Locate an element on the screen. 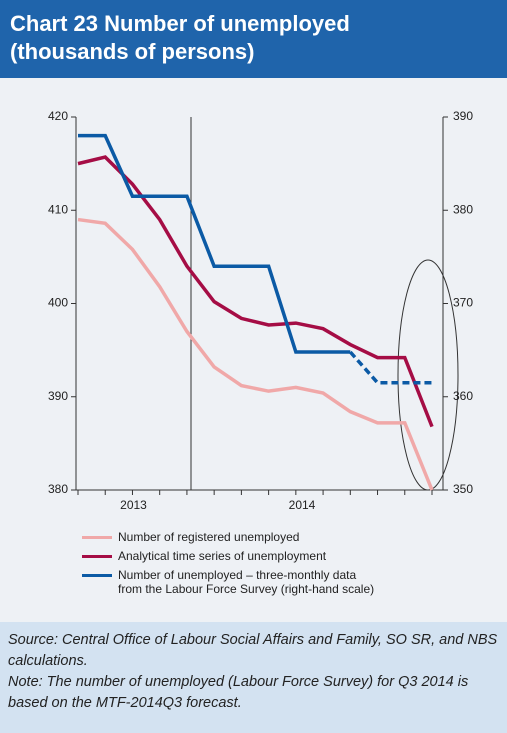  y2-tick-label: 360 is located at coordinates (463, 396).